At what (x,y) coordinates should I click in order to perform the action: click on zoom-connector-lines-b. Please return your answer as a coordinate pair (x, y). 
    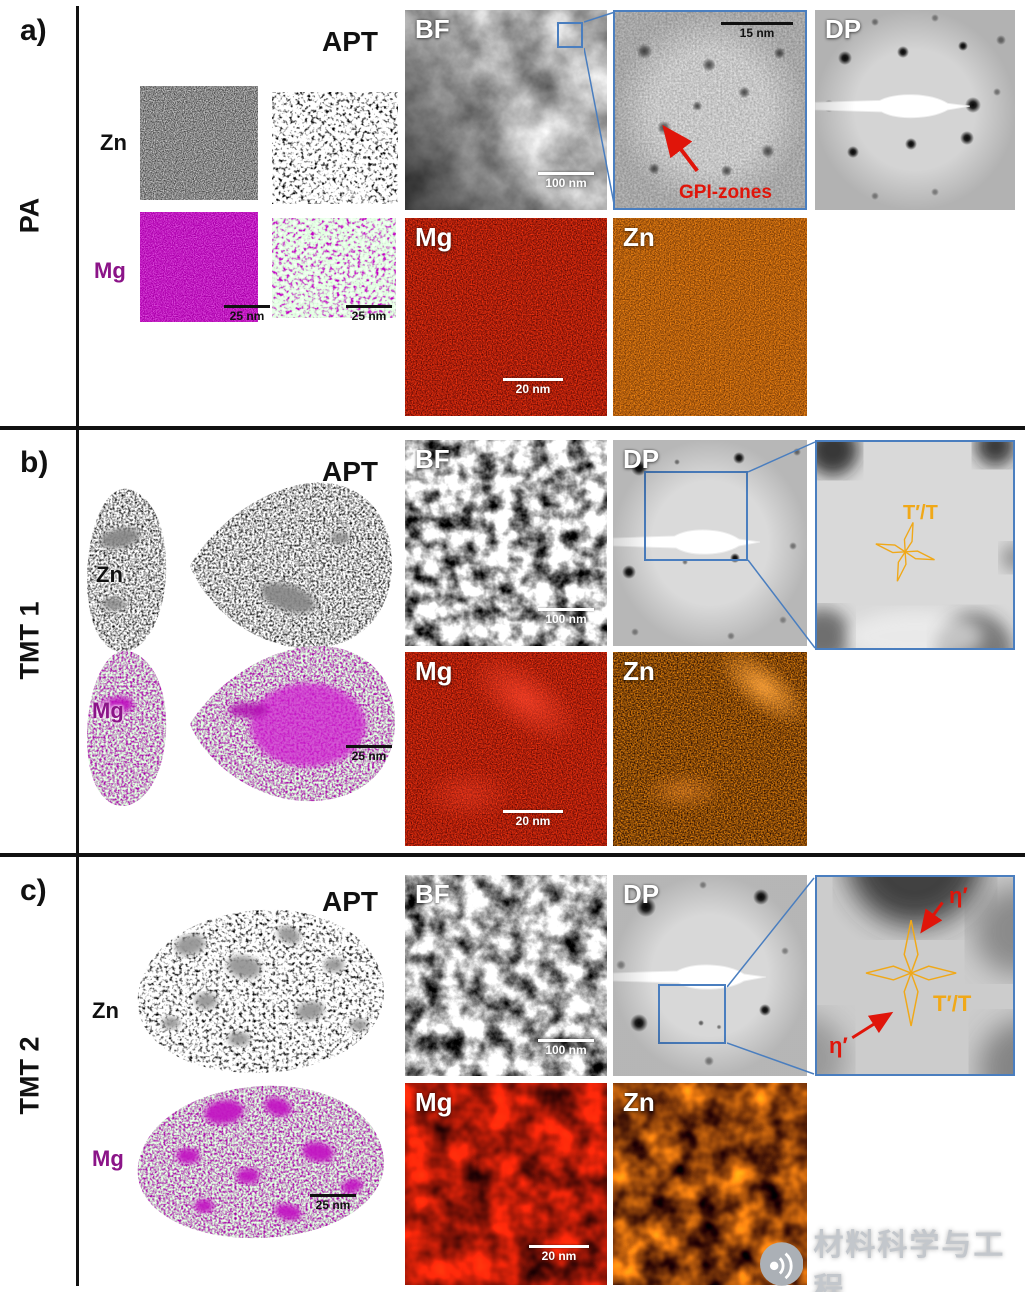
    Looking at the image, I should click on (782, 545).